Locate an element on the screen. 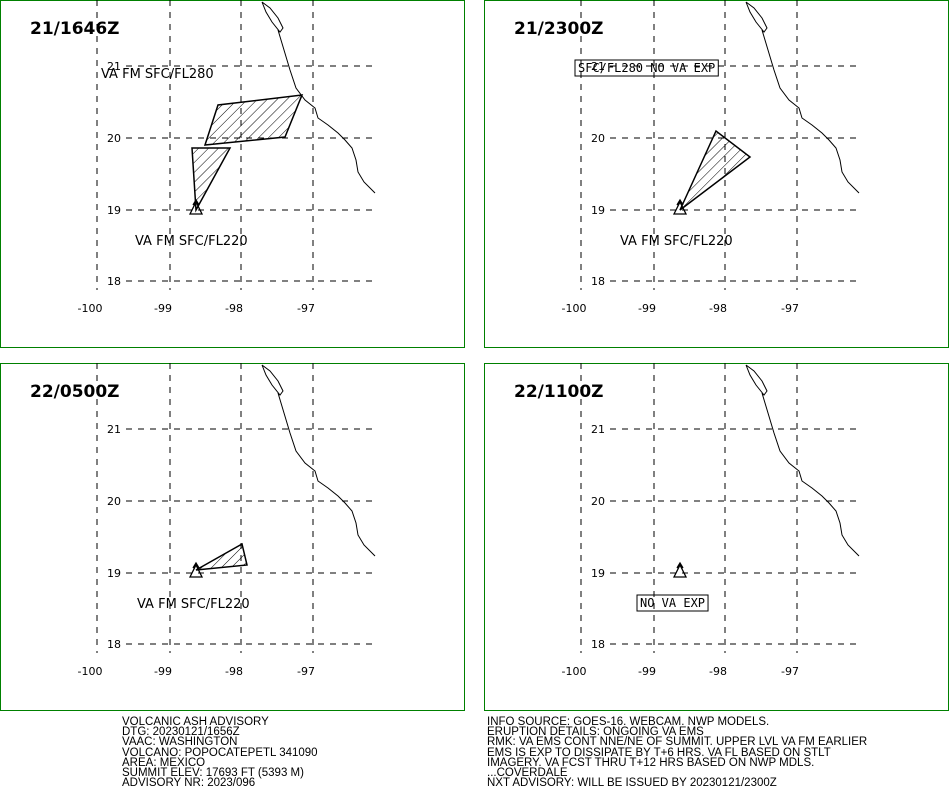  footer-line: VOLCANO: POPOCATEPETL 341090 is located at coordinates (220, 752).